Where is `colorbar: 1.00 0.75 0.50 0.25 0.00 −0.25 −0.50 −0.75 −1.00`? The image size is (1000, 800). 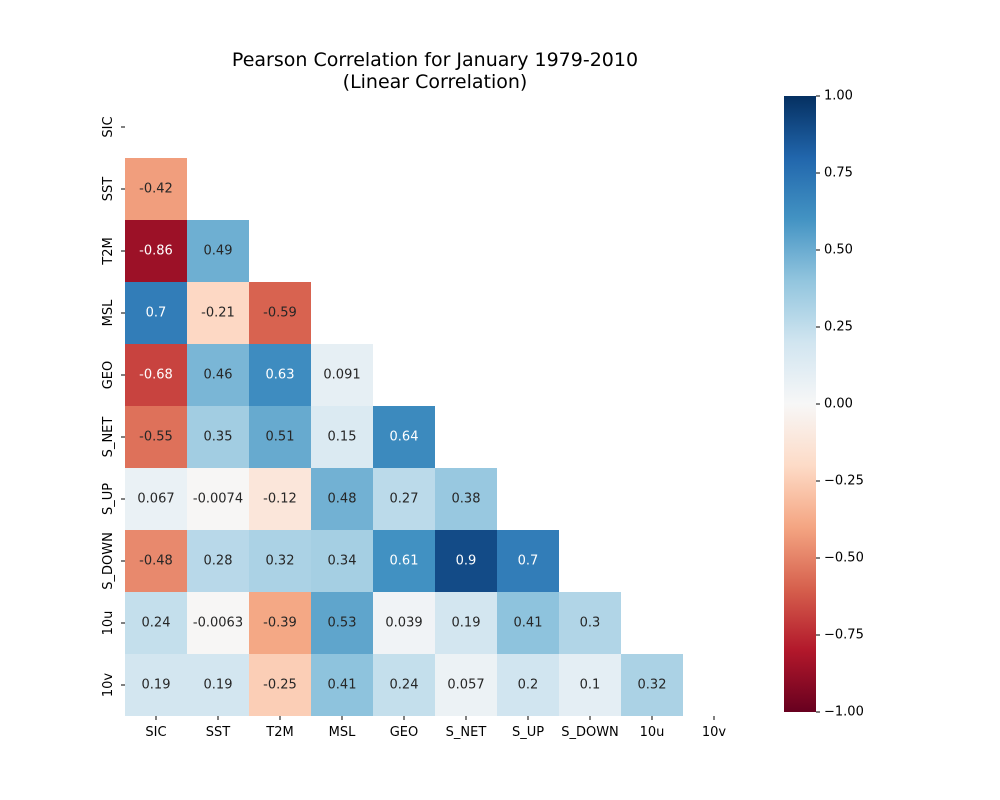 colorbar: 1.00 0.75 0.50 0.25 0.00 −0.25 −0.50 −0.75 −1.00 is located at coordinates (824, 404).